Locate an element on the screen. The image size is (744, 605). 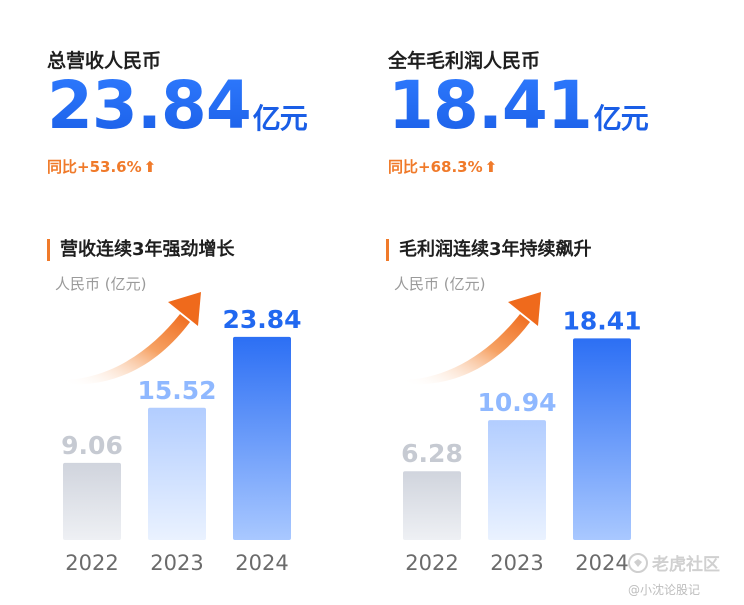
metric-value: 23.84亿元 is located at coordinates (177, 112).